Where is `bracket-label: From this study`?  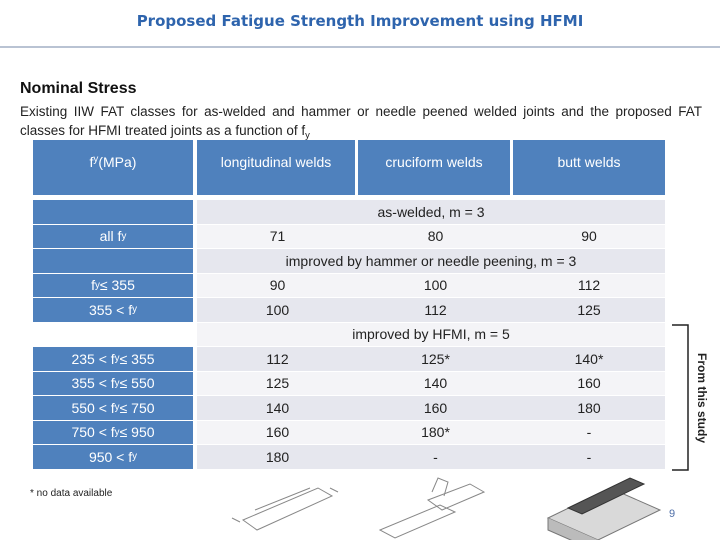 bracket-label: From this study is located at coordinates (702, 398).